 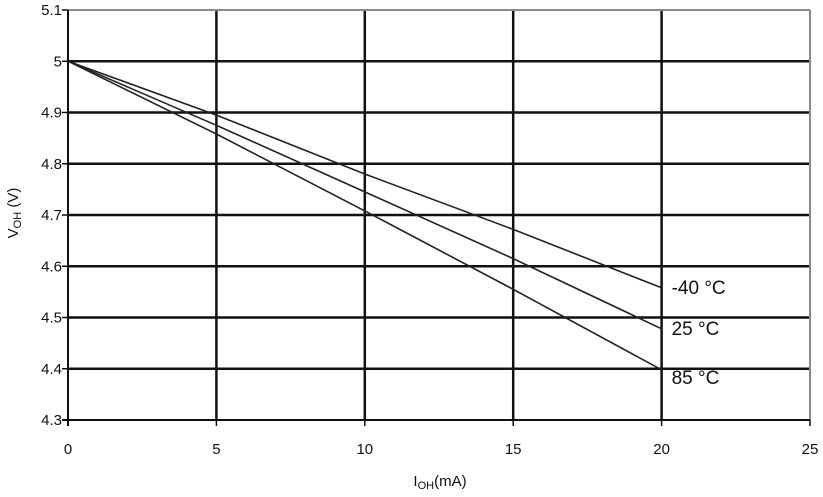 I want to click on y-tick-label: 4.3, so click(x=51, y=420).